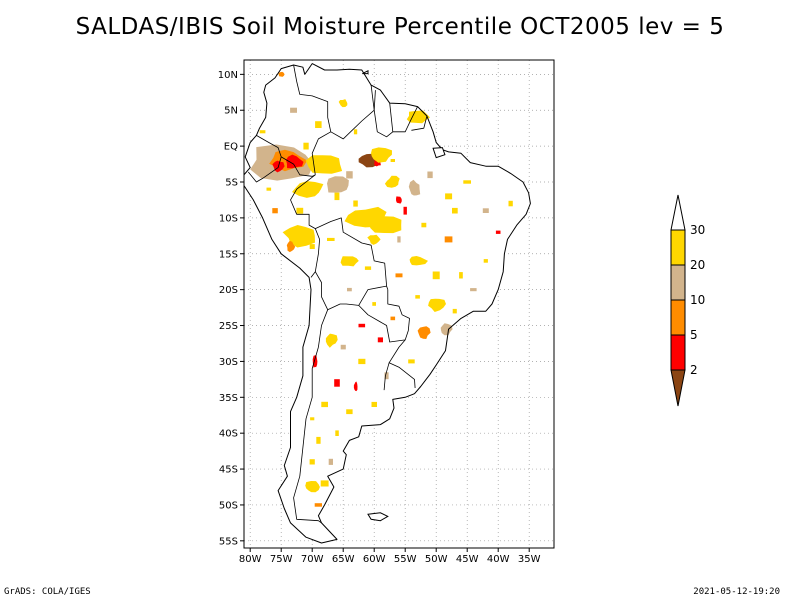 The width and height of the screenshot is (800, 600). I want to click on colorbar-bottom-arrow, so click(678, 388).